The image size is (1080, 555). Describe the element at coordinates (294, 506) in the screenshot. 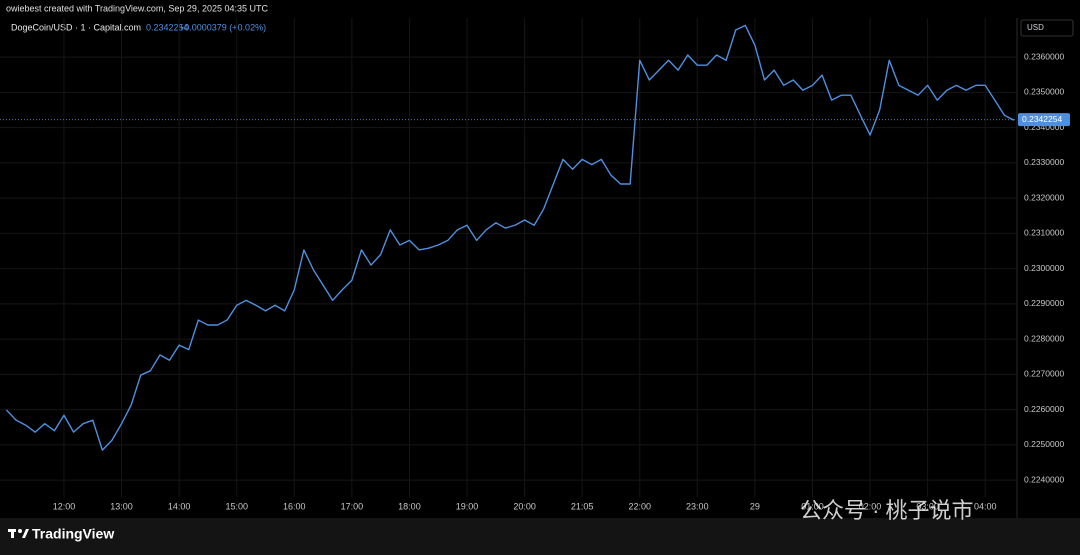

I see `x-tick-label: 16:00` at that location.